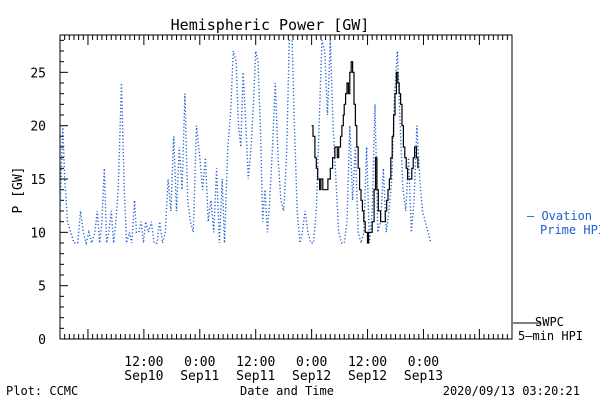  What do you see at coordinates (38, 233) in the screenshot?
I see `y-tick-label: 10` at bounding box center [38, 233].